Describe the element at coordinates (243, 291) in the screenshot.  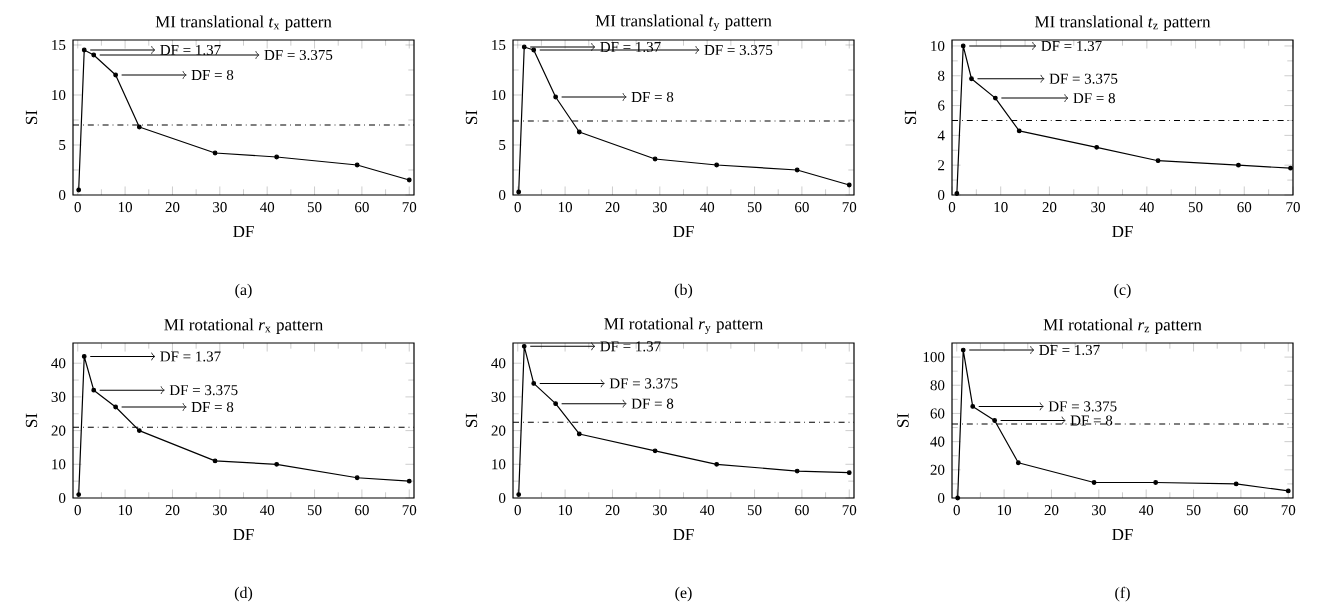
I see `text: (a)` at that location.